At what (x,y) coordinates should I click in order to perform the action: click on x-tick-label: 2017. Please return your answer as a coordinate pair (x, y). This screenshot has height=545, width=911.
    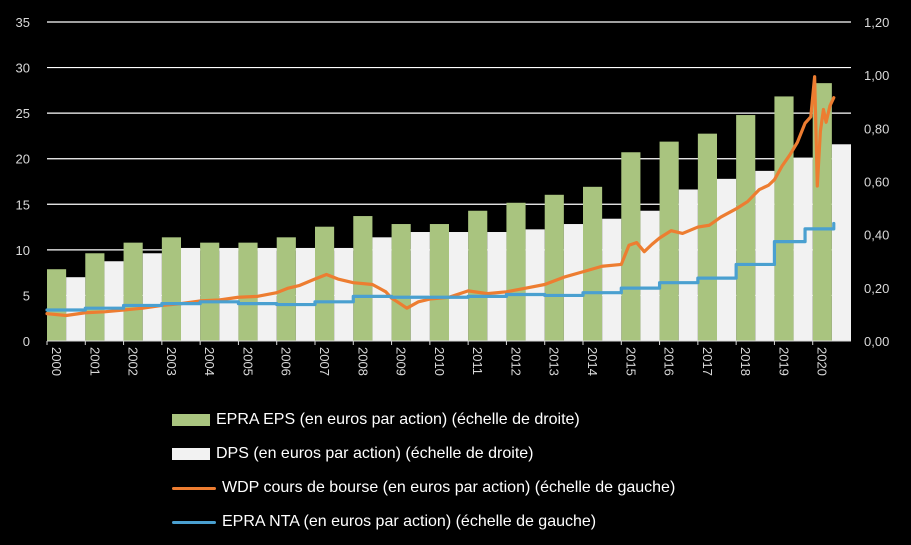
    Looking at the image, I should click on (707, 361).